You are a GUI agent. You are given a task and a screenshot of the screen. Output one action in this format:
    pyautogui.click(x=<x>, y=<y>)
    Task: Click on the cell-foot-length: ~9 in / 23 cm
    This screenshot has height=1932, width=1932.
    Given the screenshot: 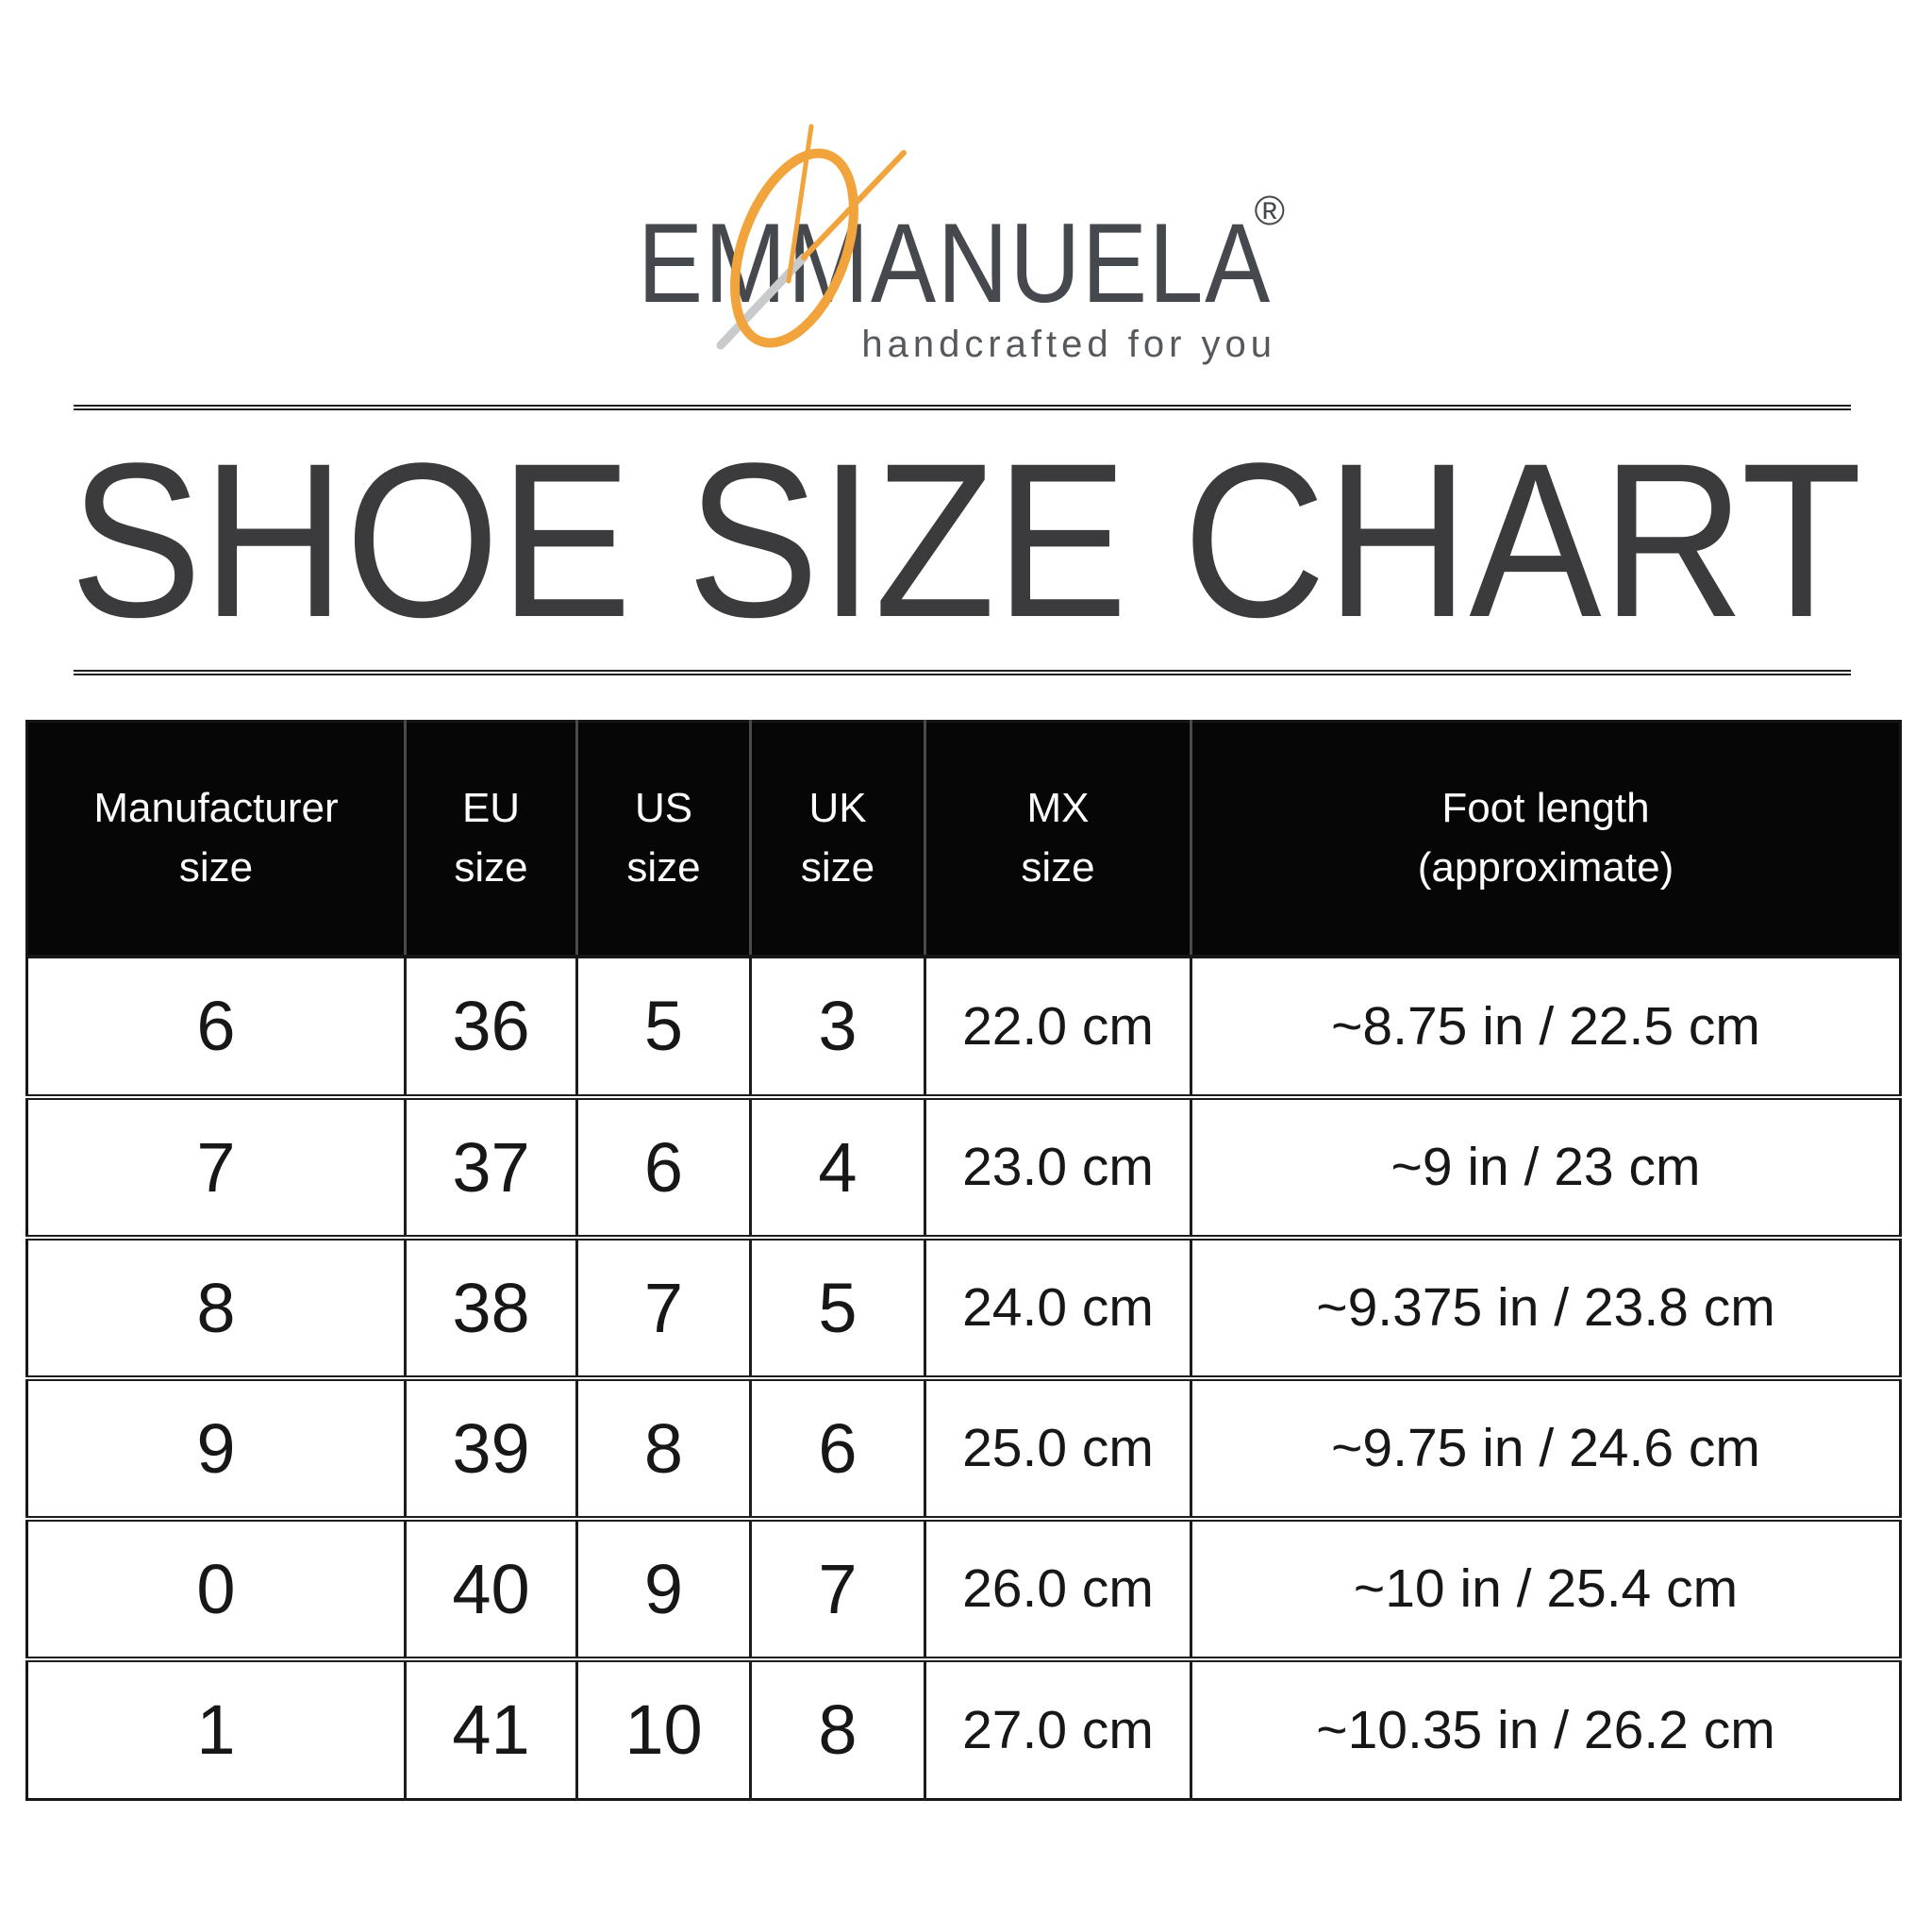 What is the action you would take?
    pyautogui.click(x=1546, y=1165)
    